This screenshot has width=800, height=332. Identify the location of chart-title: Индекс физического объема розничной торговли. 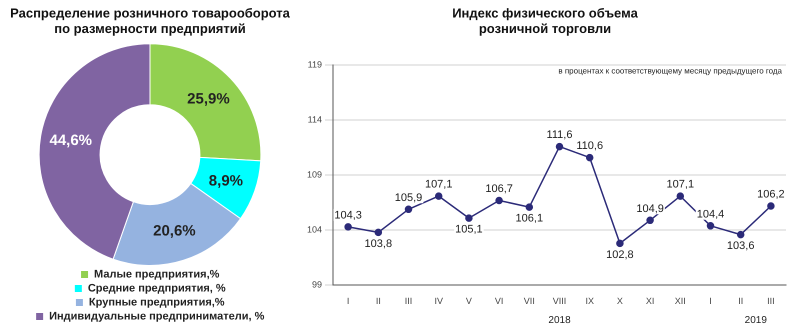
(545, 20).